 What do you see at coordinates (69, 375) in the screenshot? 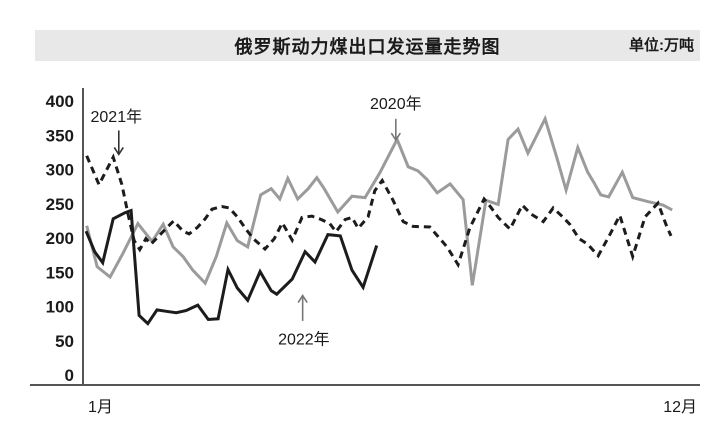
I see `y-tick-label: 0` at bounding box center [69, 375].